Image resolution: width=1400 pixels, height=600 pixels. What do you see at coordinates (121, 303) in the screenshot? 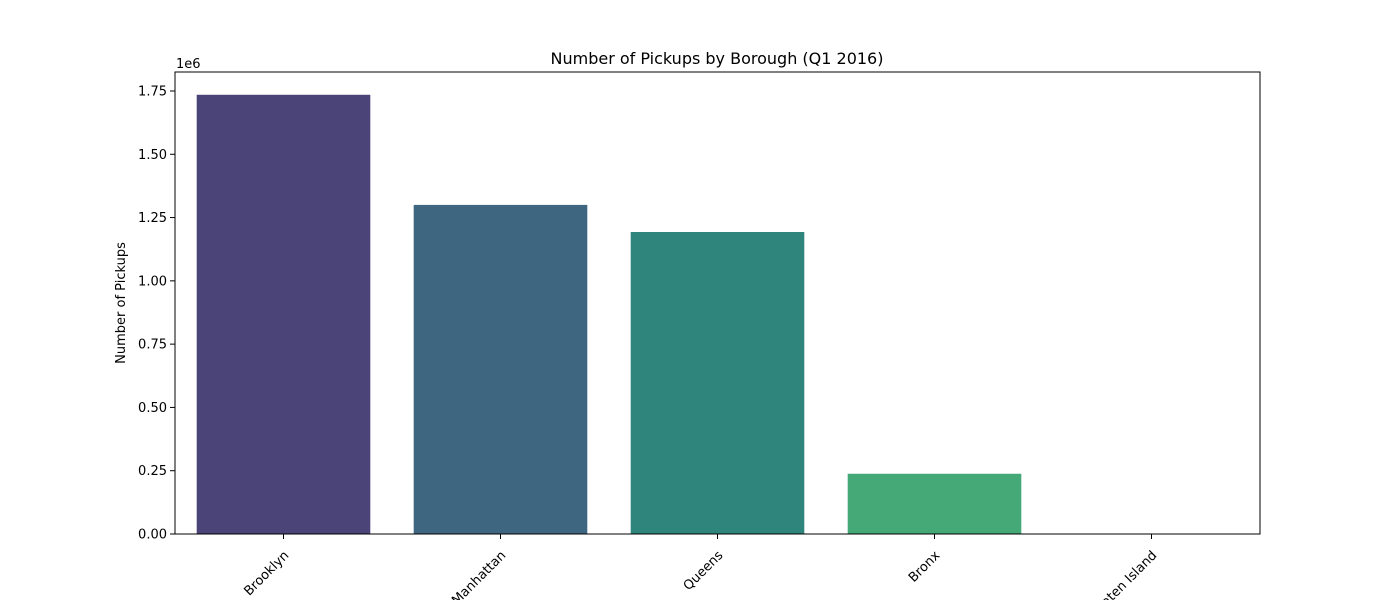
I see `y-axis-title: Number of Pickups` at bounding box center [121, 303].